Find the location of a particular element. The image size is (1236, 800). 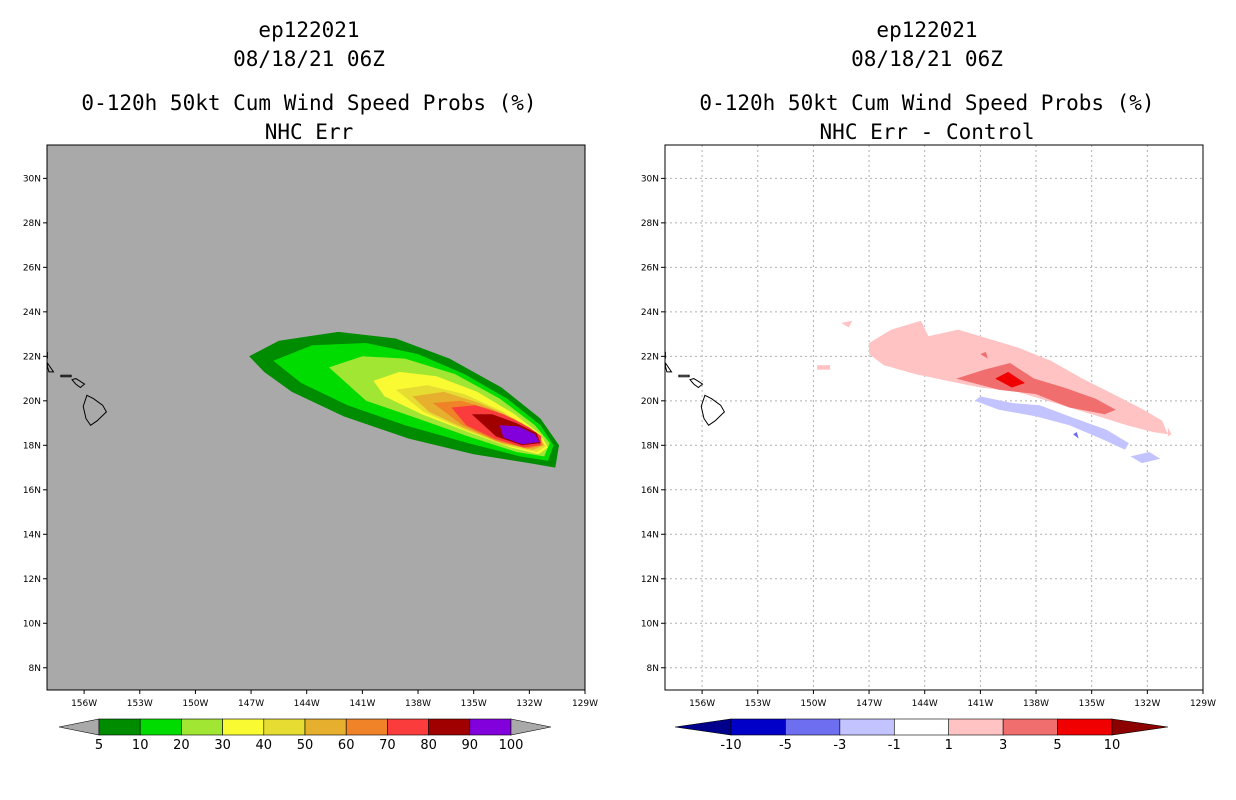

difference-contours is located at coordinates (994, 392).